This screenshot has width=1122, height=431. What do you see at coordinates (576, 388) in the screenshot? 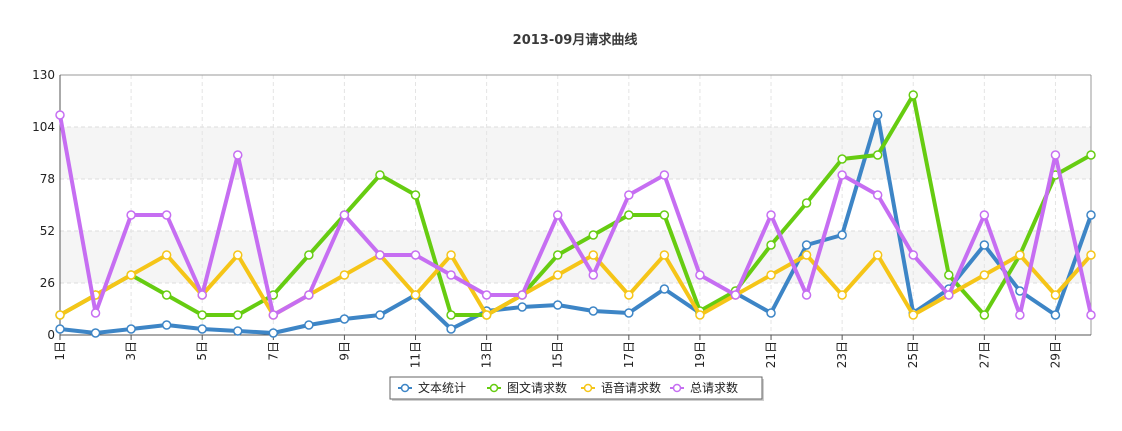
I see `legend-box` at bounding box center [576, 388].